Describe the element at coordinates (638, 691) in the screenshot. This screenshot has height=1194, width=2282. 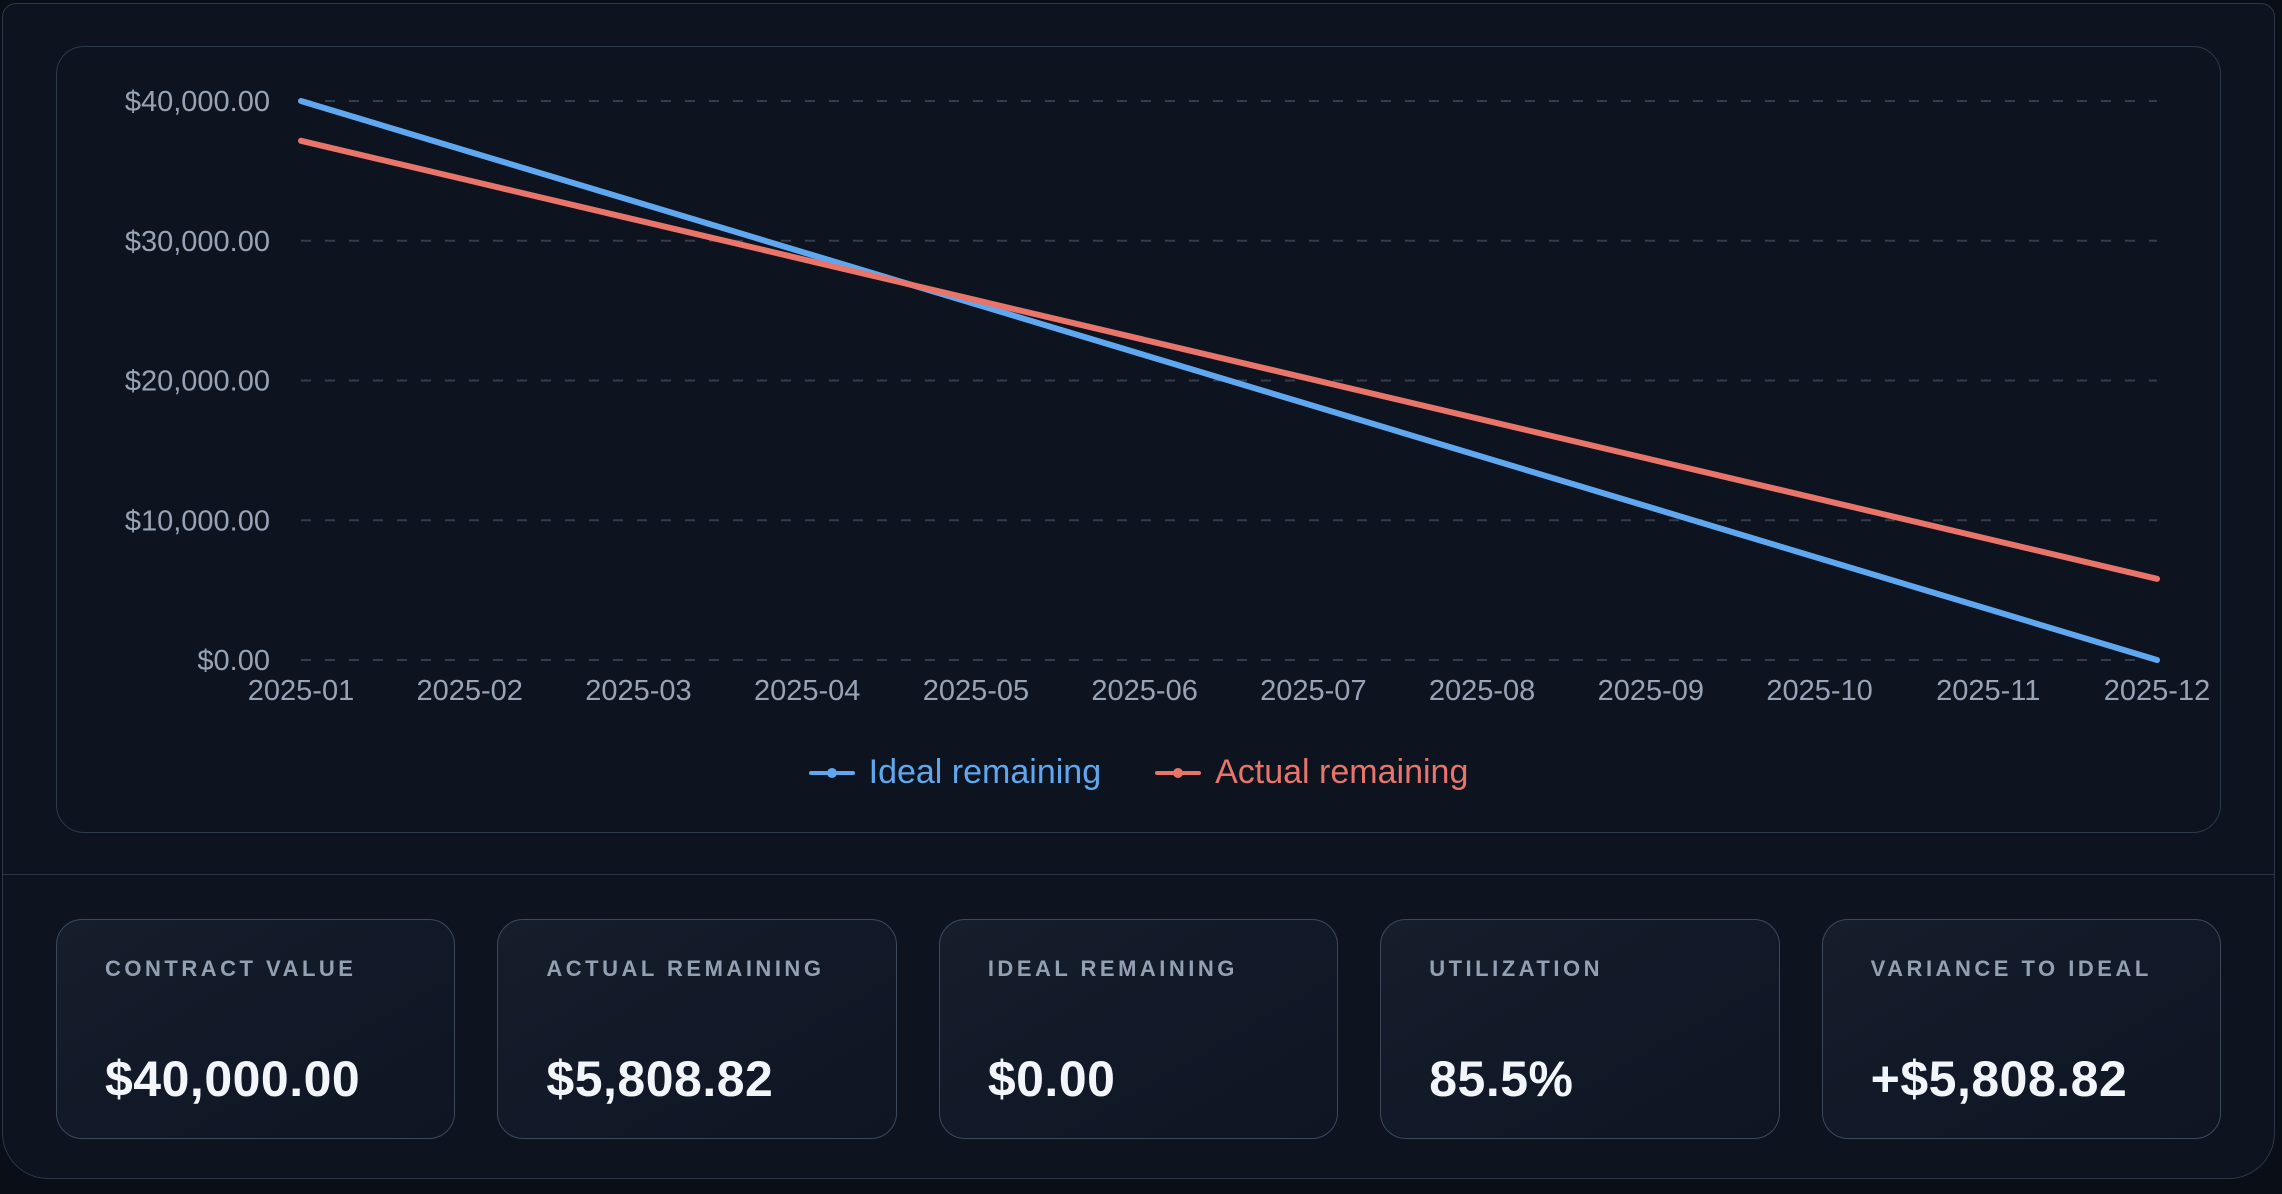
I see `x-axis-tick-label: 2025-03` at that location.